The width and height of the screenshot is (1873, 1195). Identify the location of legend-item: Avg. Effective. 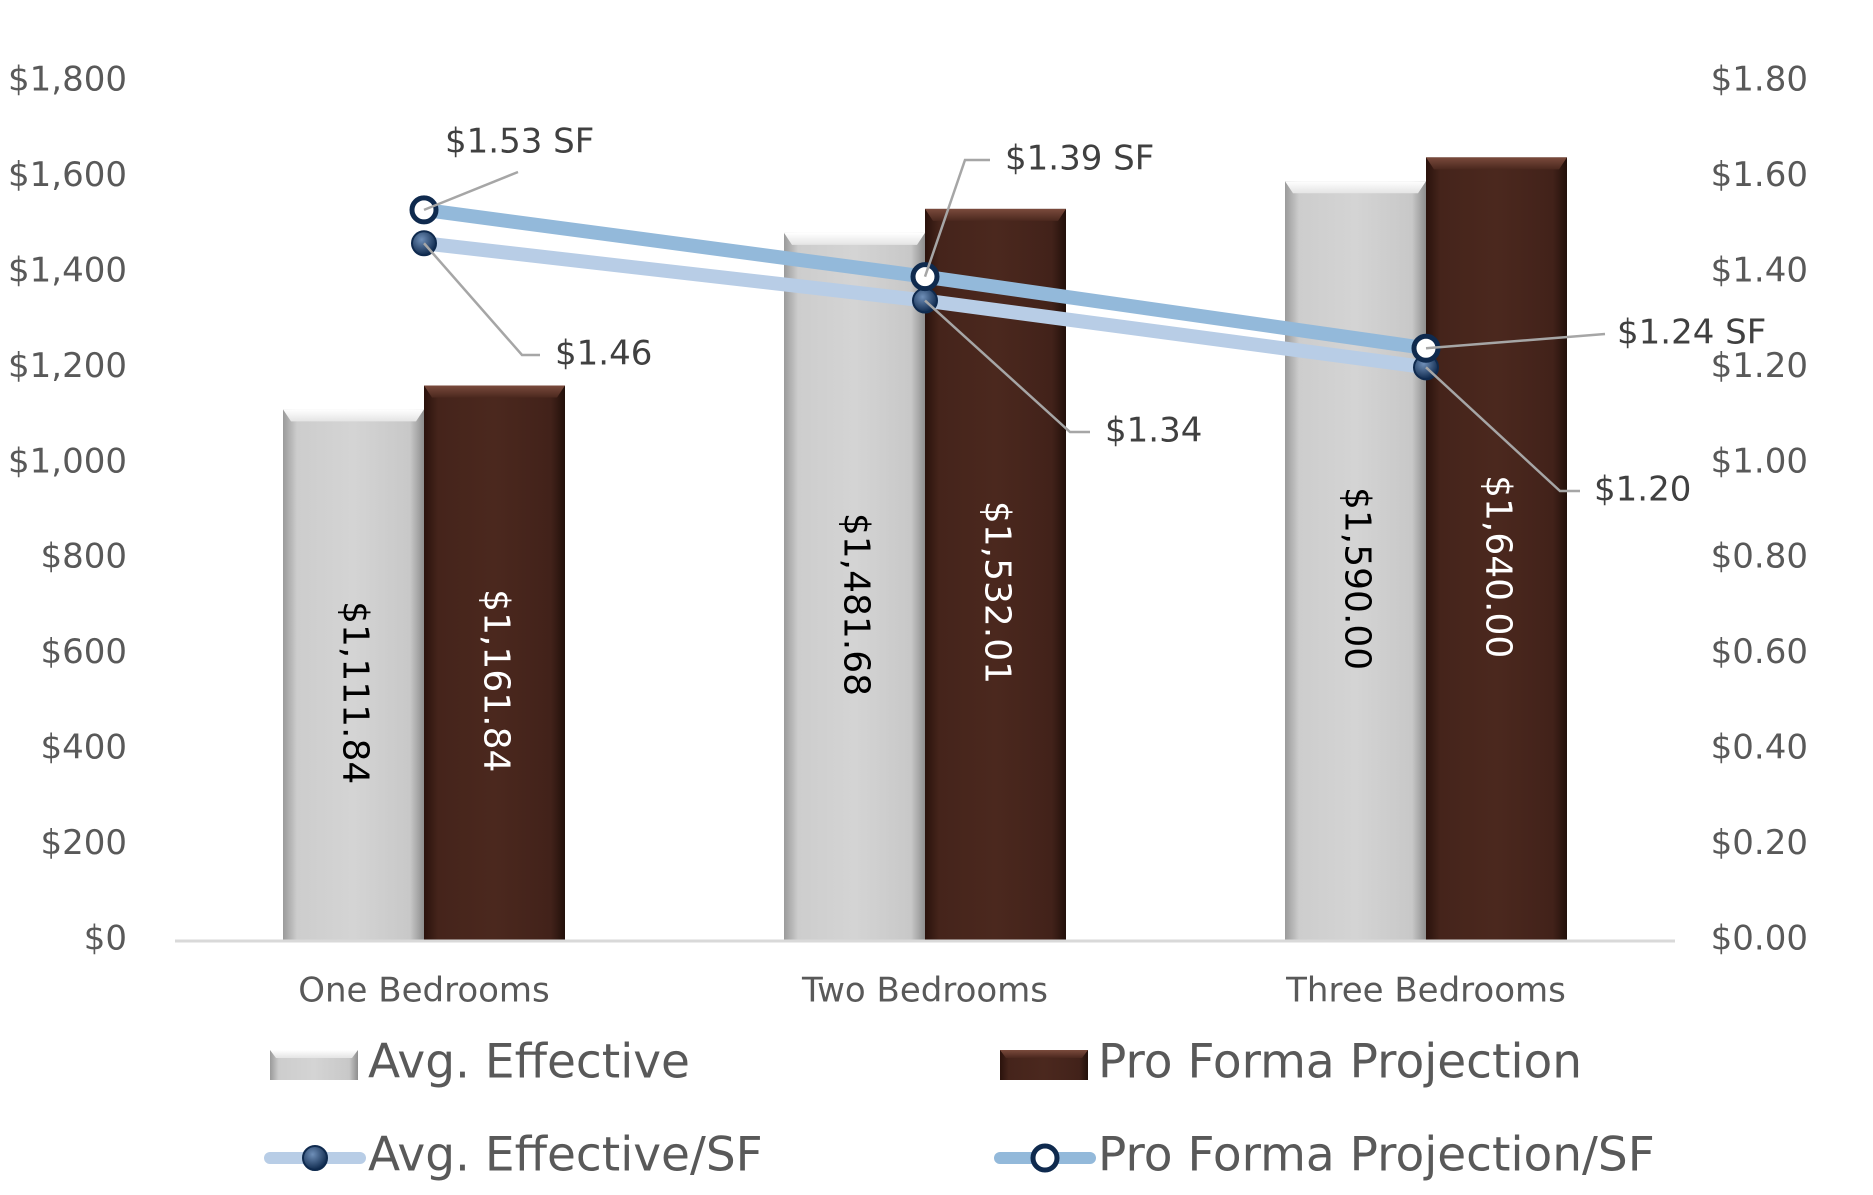
(480, 1062).